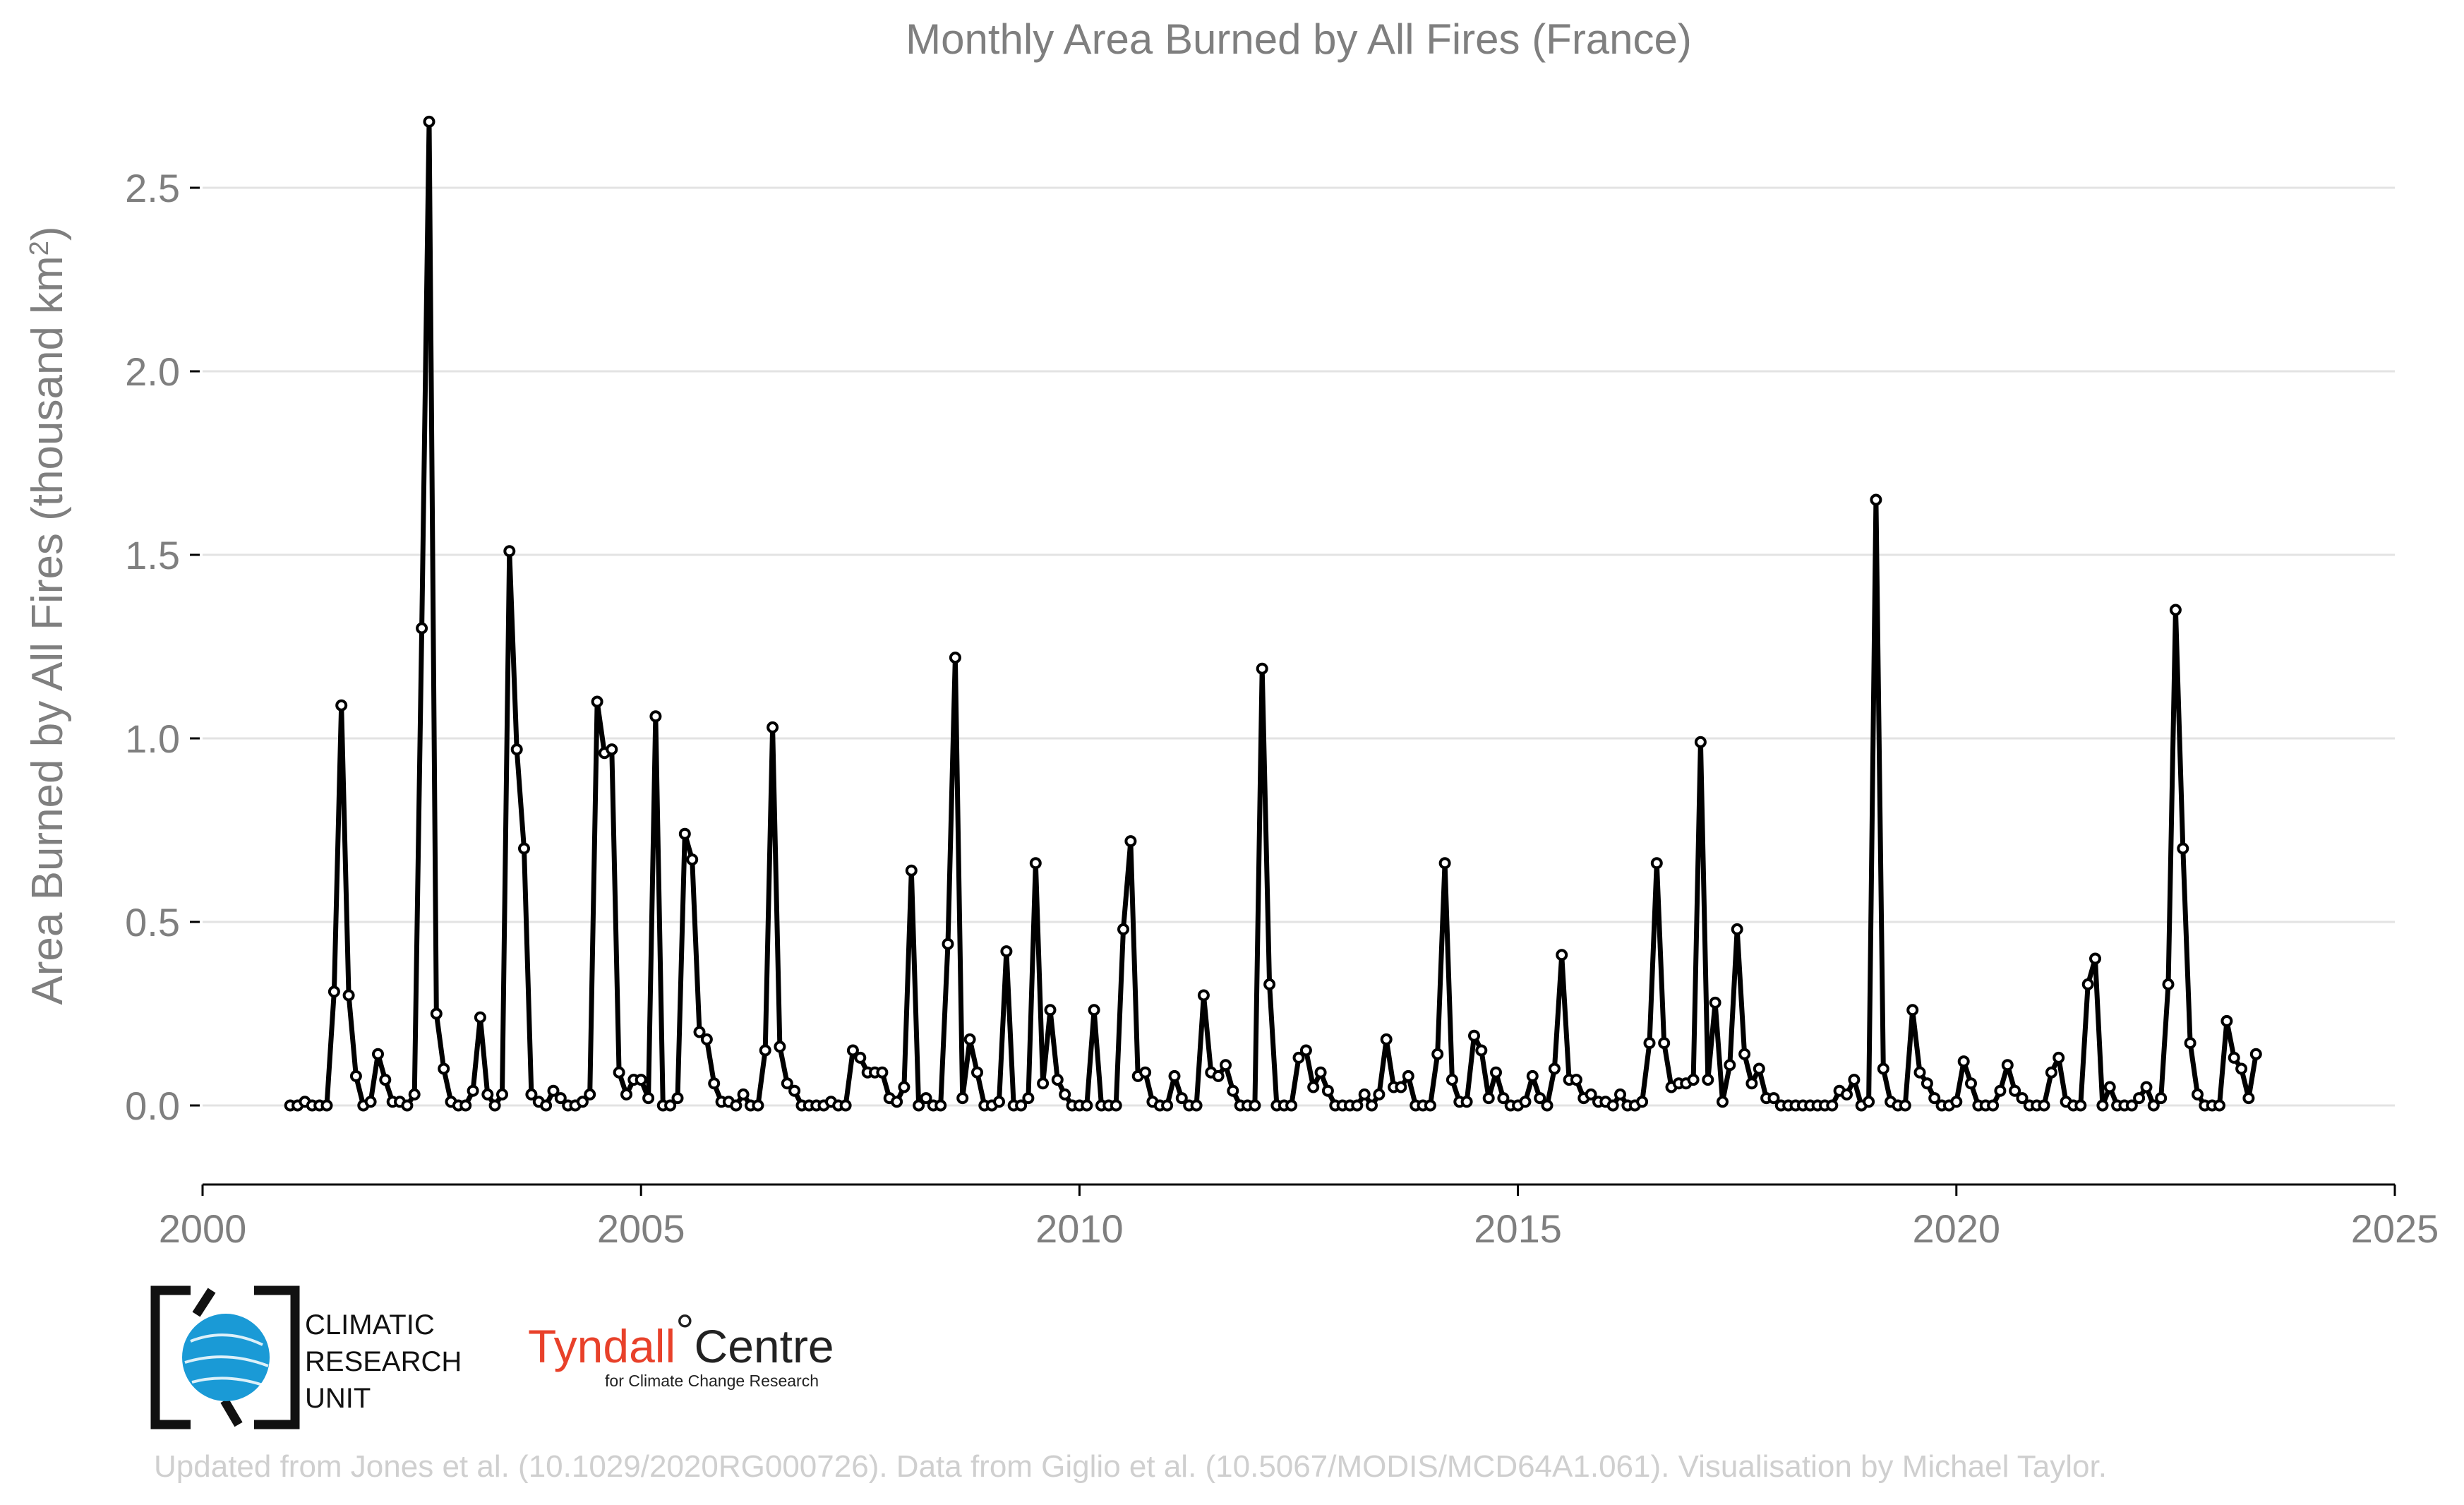 Image resolution: width=2464 pixels, height=1505 pixels. I want to click on y-tick-label-2: 1.0, so click(152, 738).